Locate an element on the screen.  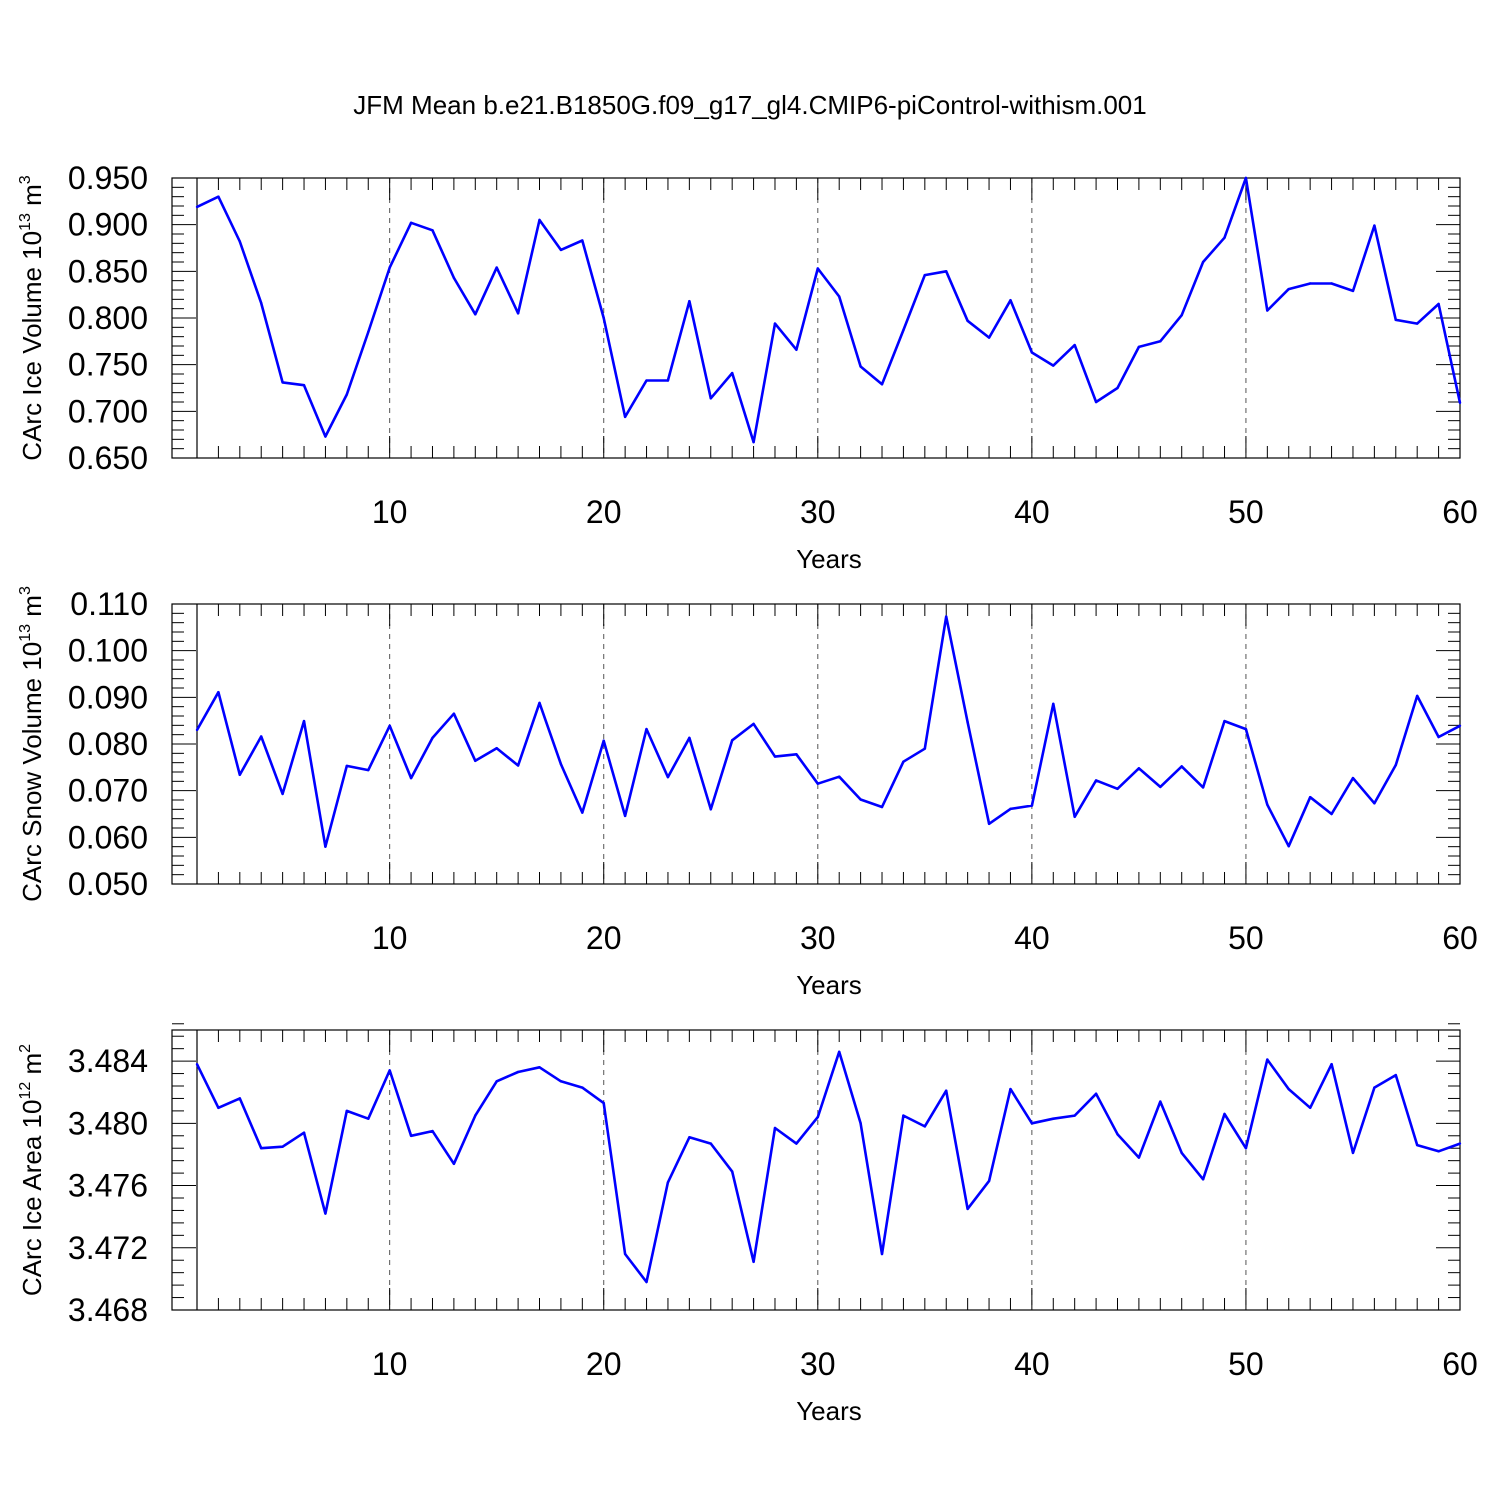
y-tick-label: 0.750 is located at coordinates (108, 365).